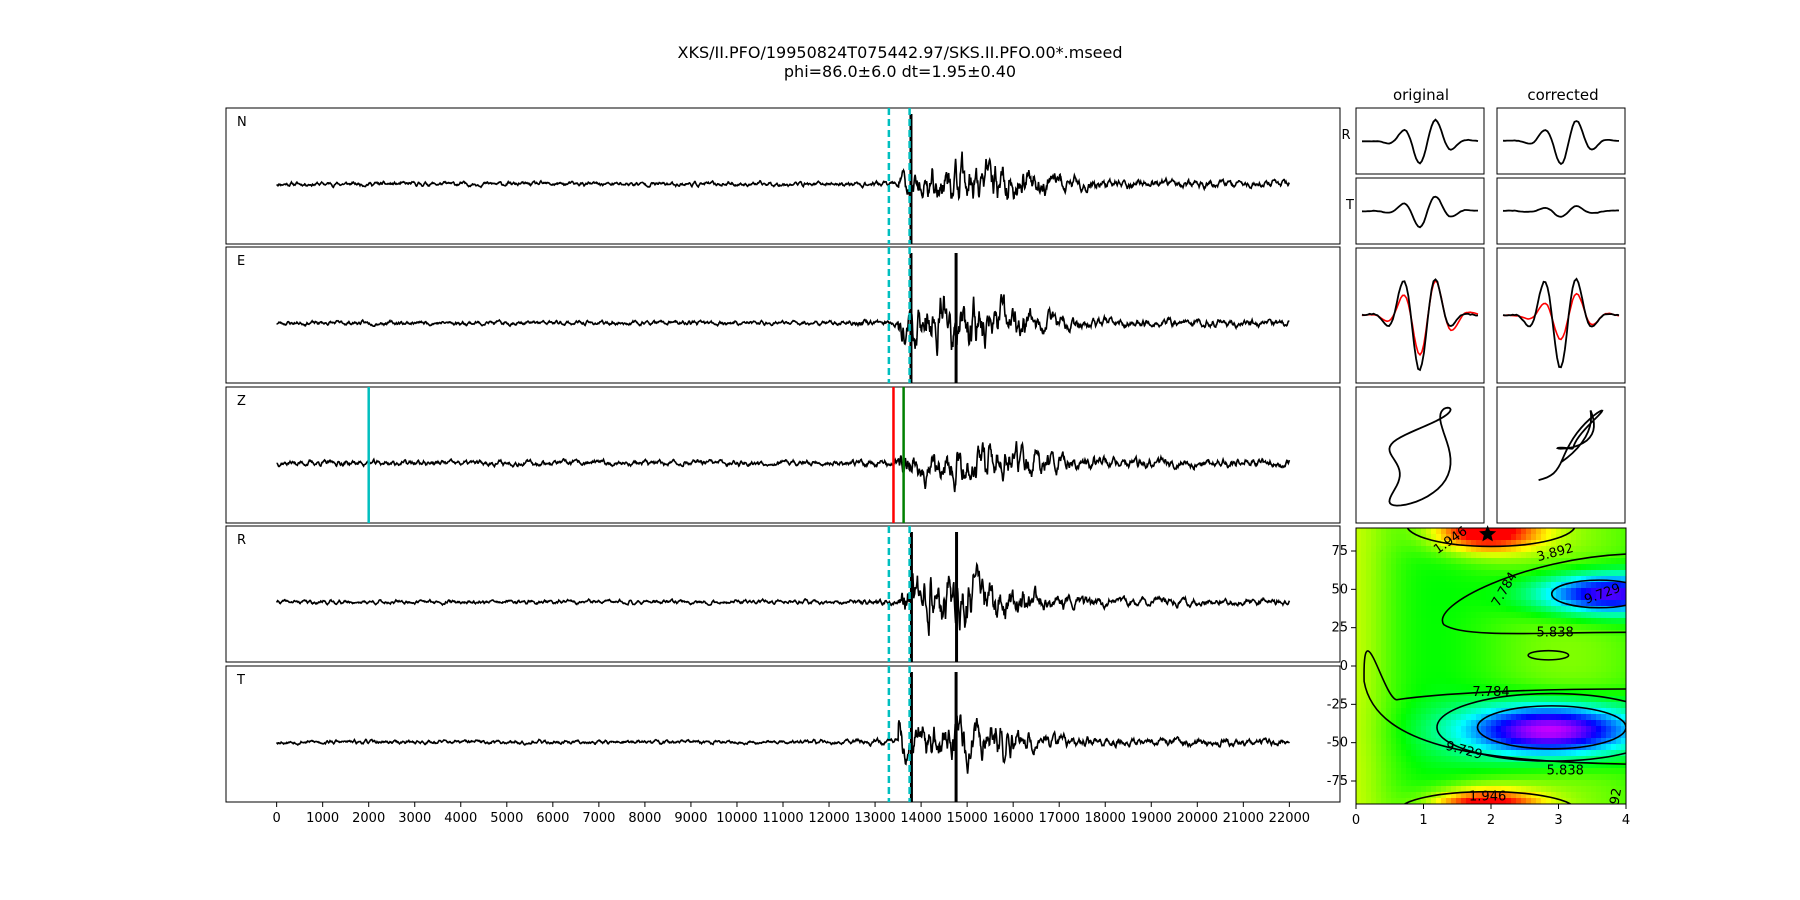 Image resolution: width=1800 pixels, height=900 pixels. Describe the element at coordinates (1345, 135) in the screenshot. I see `row-label-radial: R` at that location.